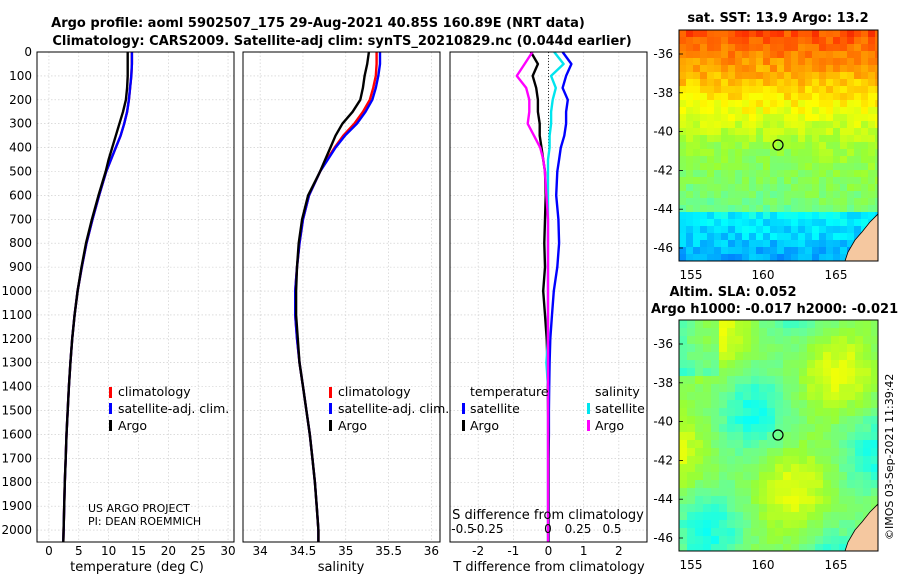 The image size is (900, 580). I want to click on x-tick-label: 1, so click(584, 551).